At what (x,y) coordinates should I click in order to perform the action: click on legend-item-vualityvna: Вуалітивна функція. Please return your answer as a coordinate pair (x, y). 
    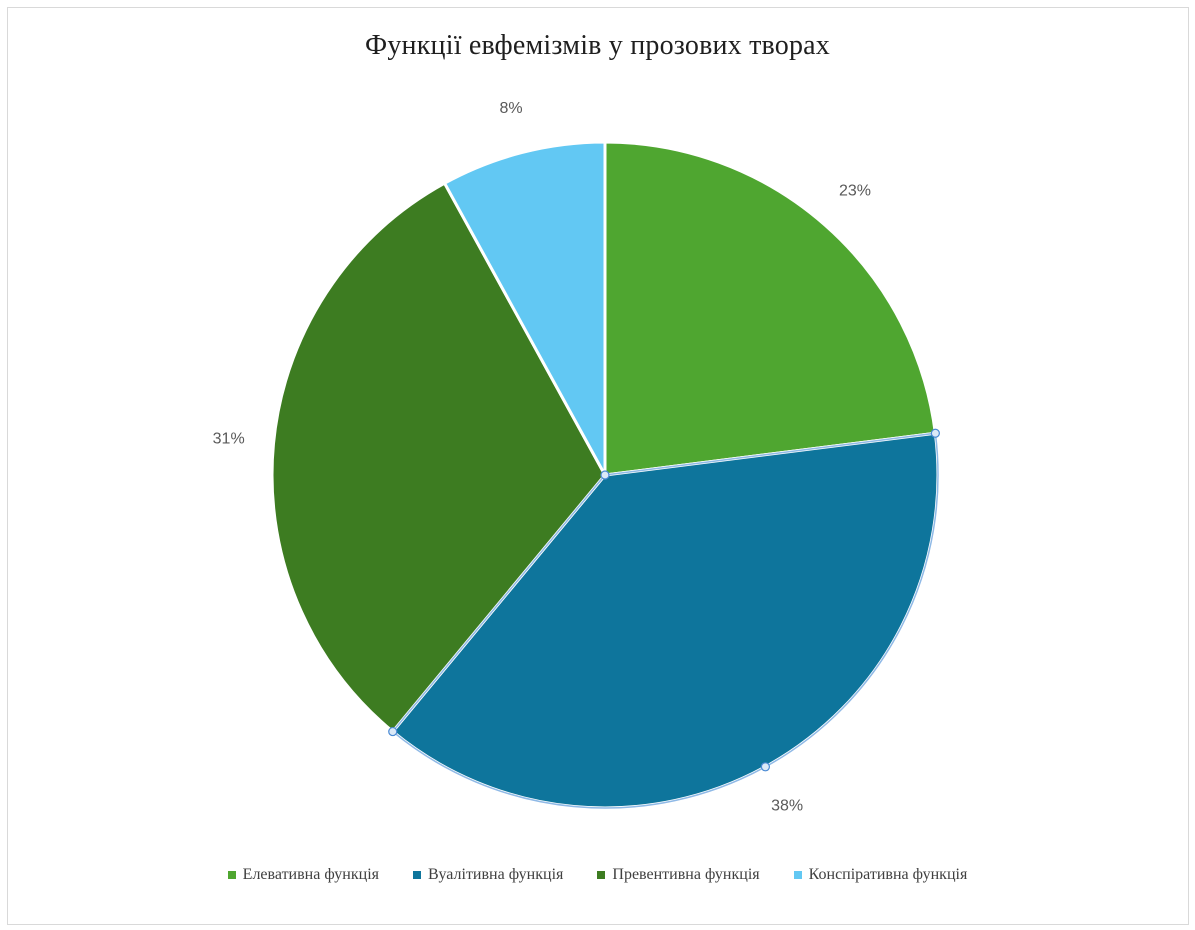
    Looking at the image, I should click on (488, 875).